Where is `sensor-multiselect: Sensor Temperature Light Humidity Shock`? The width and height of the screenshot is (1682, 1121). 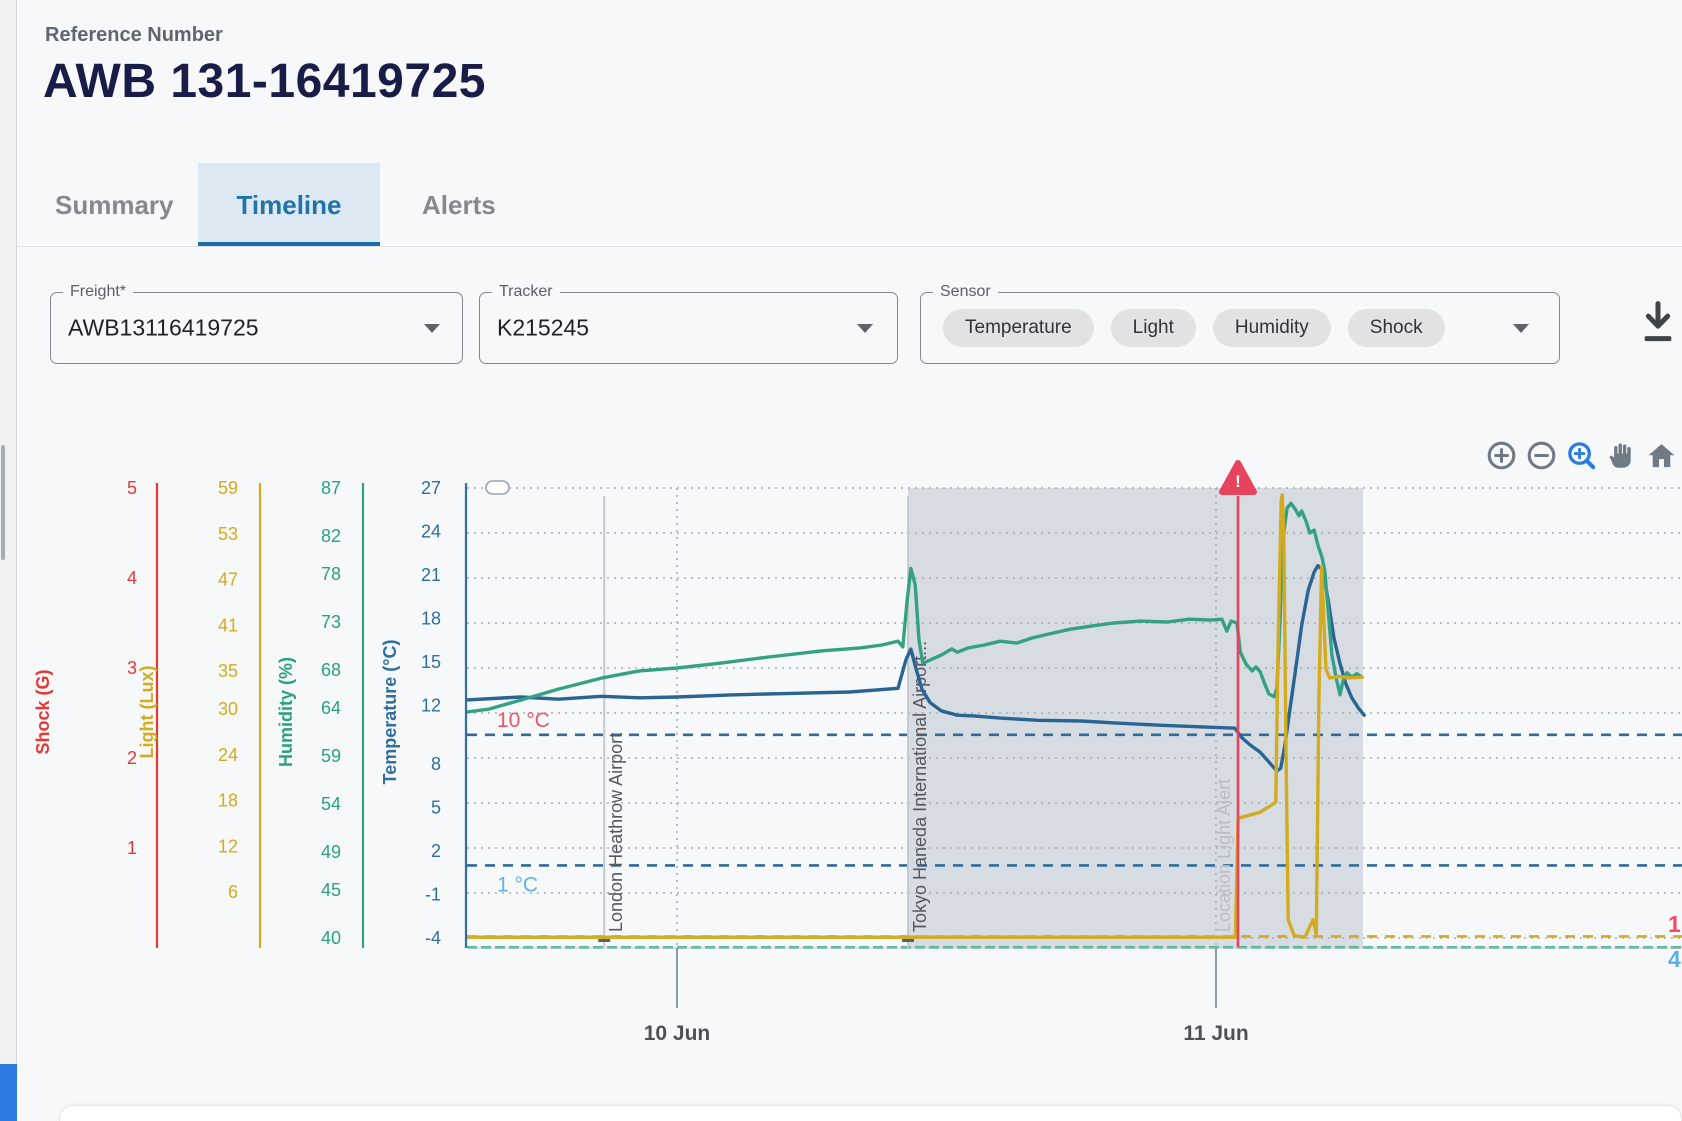
sensor-multiselect: Sensor Temperature Light Humidity Shock is located at coordinates (1240, 323).